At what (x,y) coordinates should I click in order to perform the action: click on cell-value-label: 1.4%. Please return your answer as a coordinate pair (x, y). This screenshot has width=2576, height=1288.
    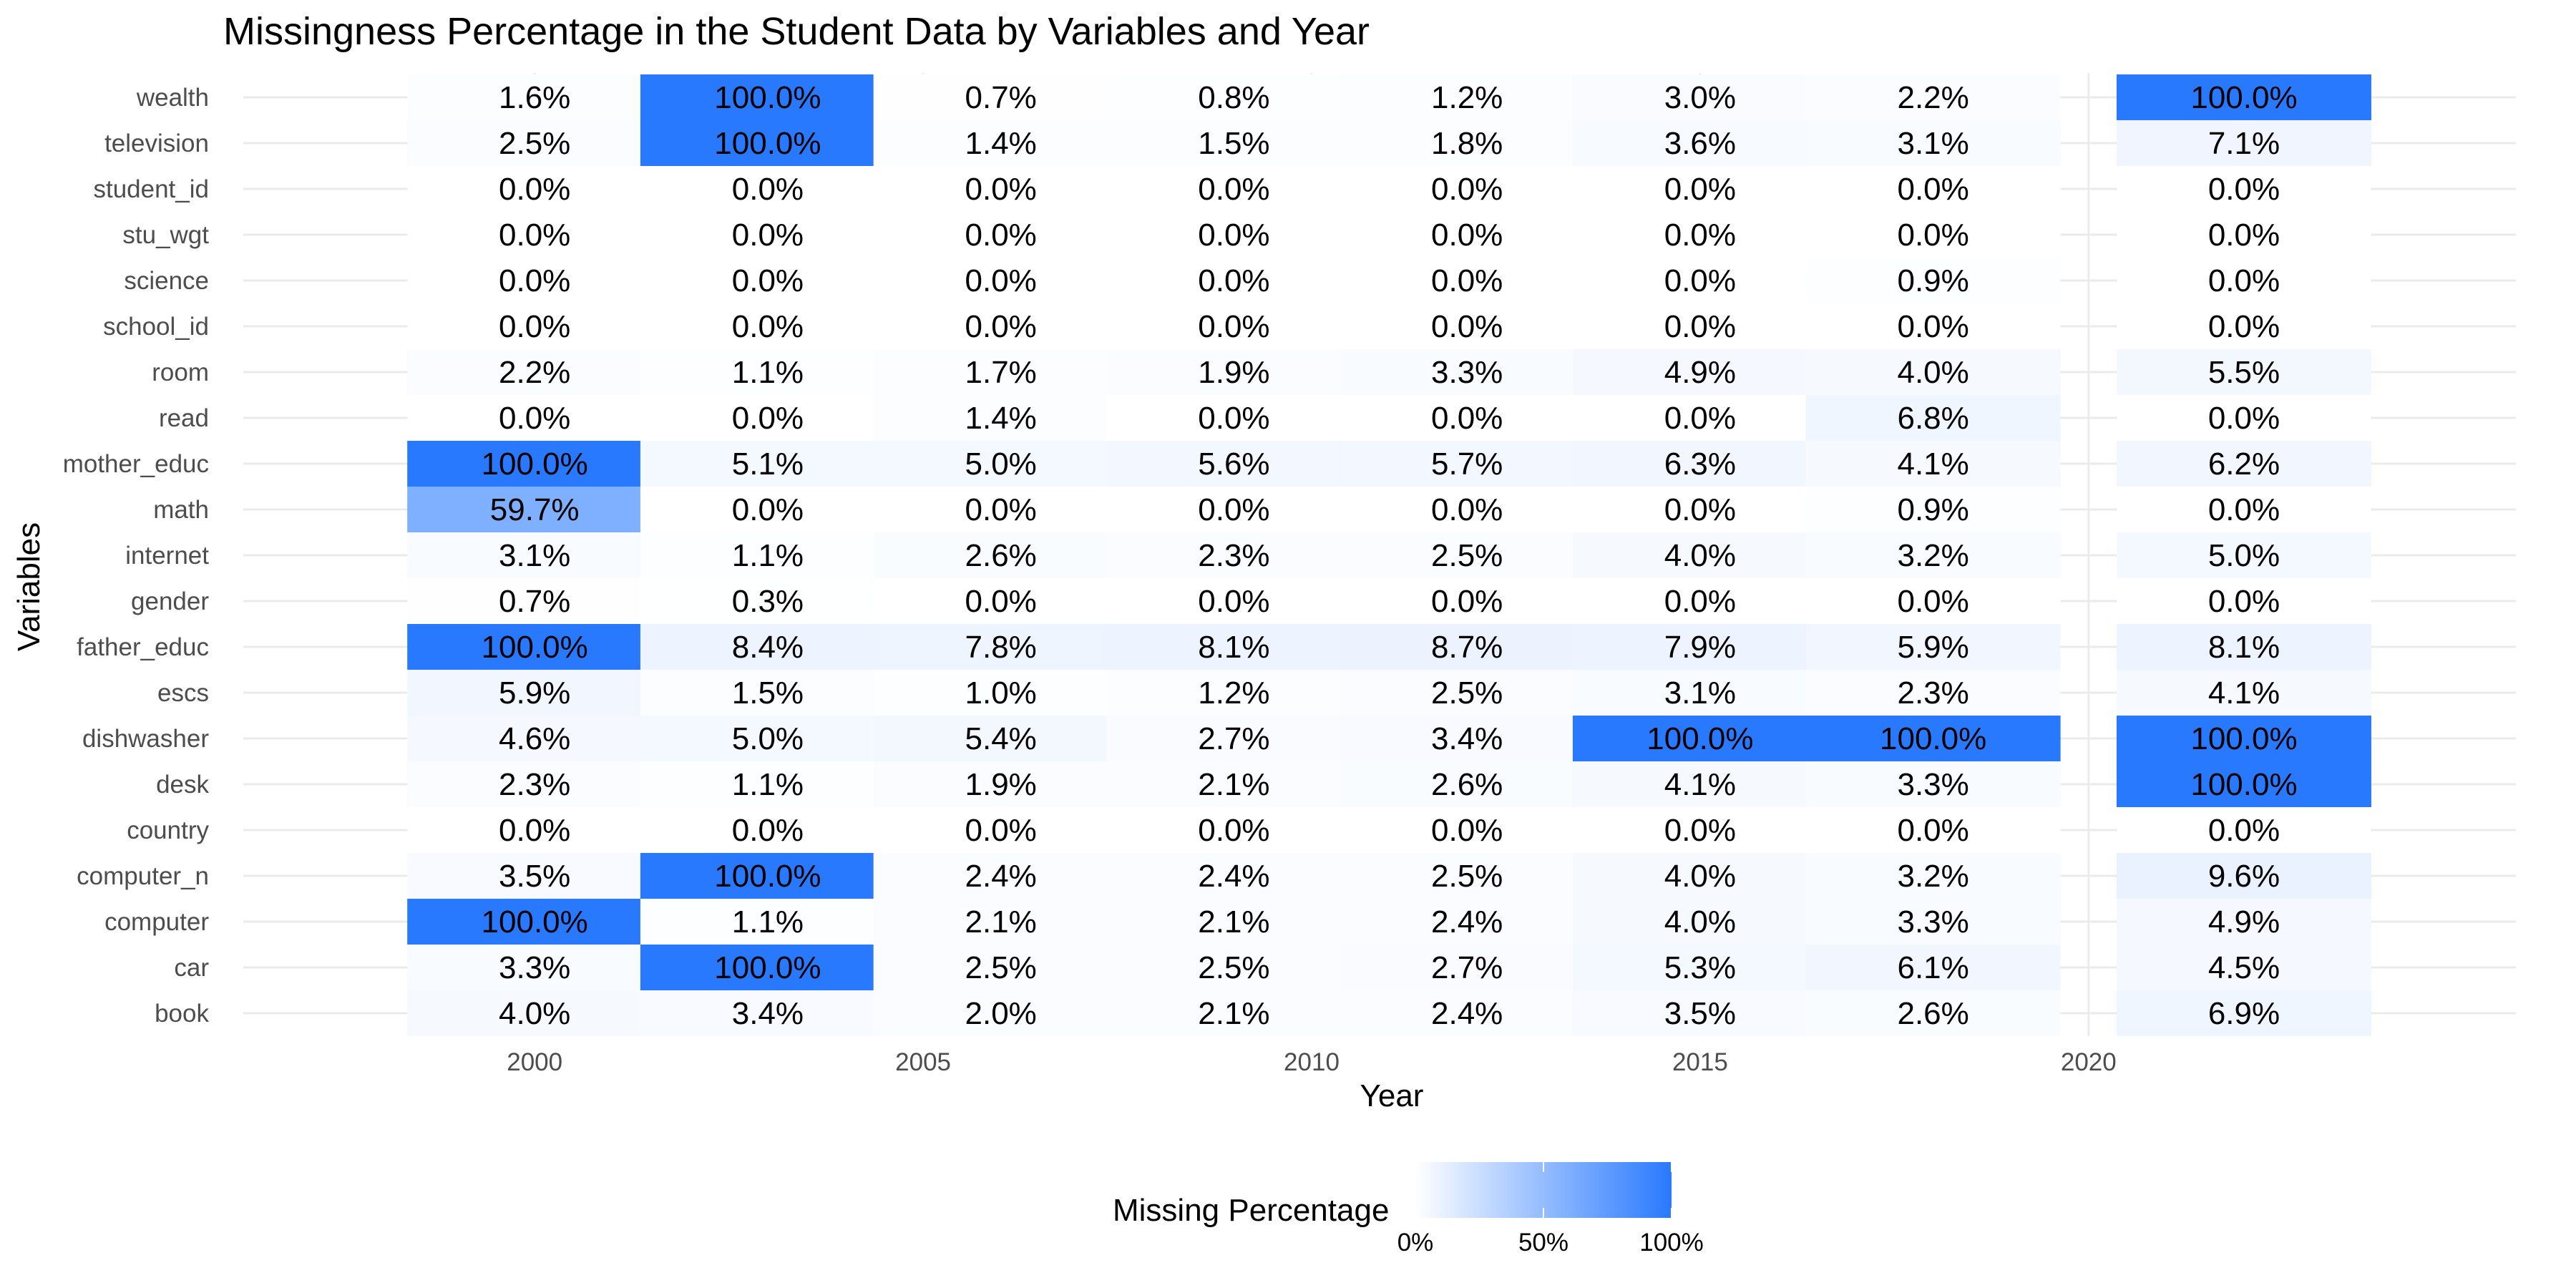
    Looking at the image, I should click on (1001, 418).